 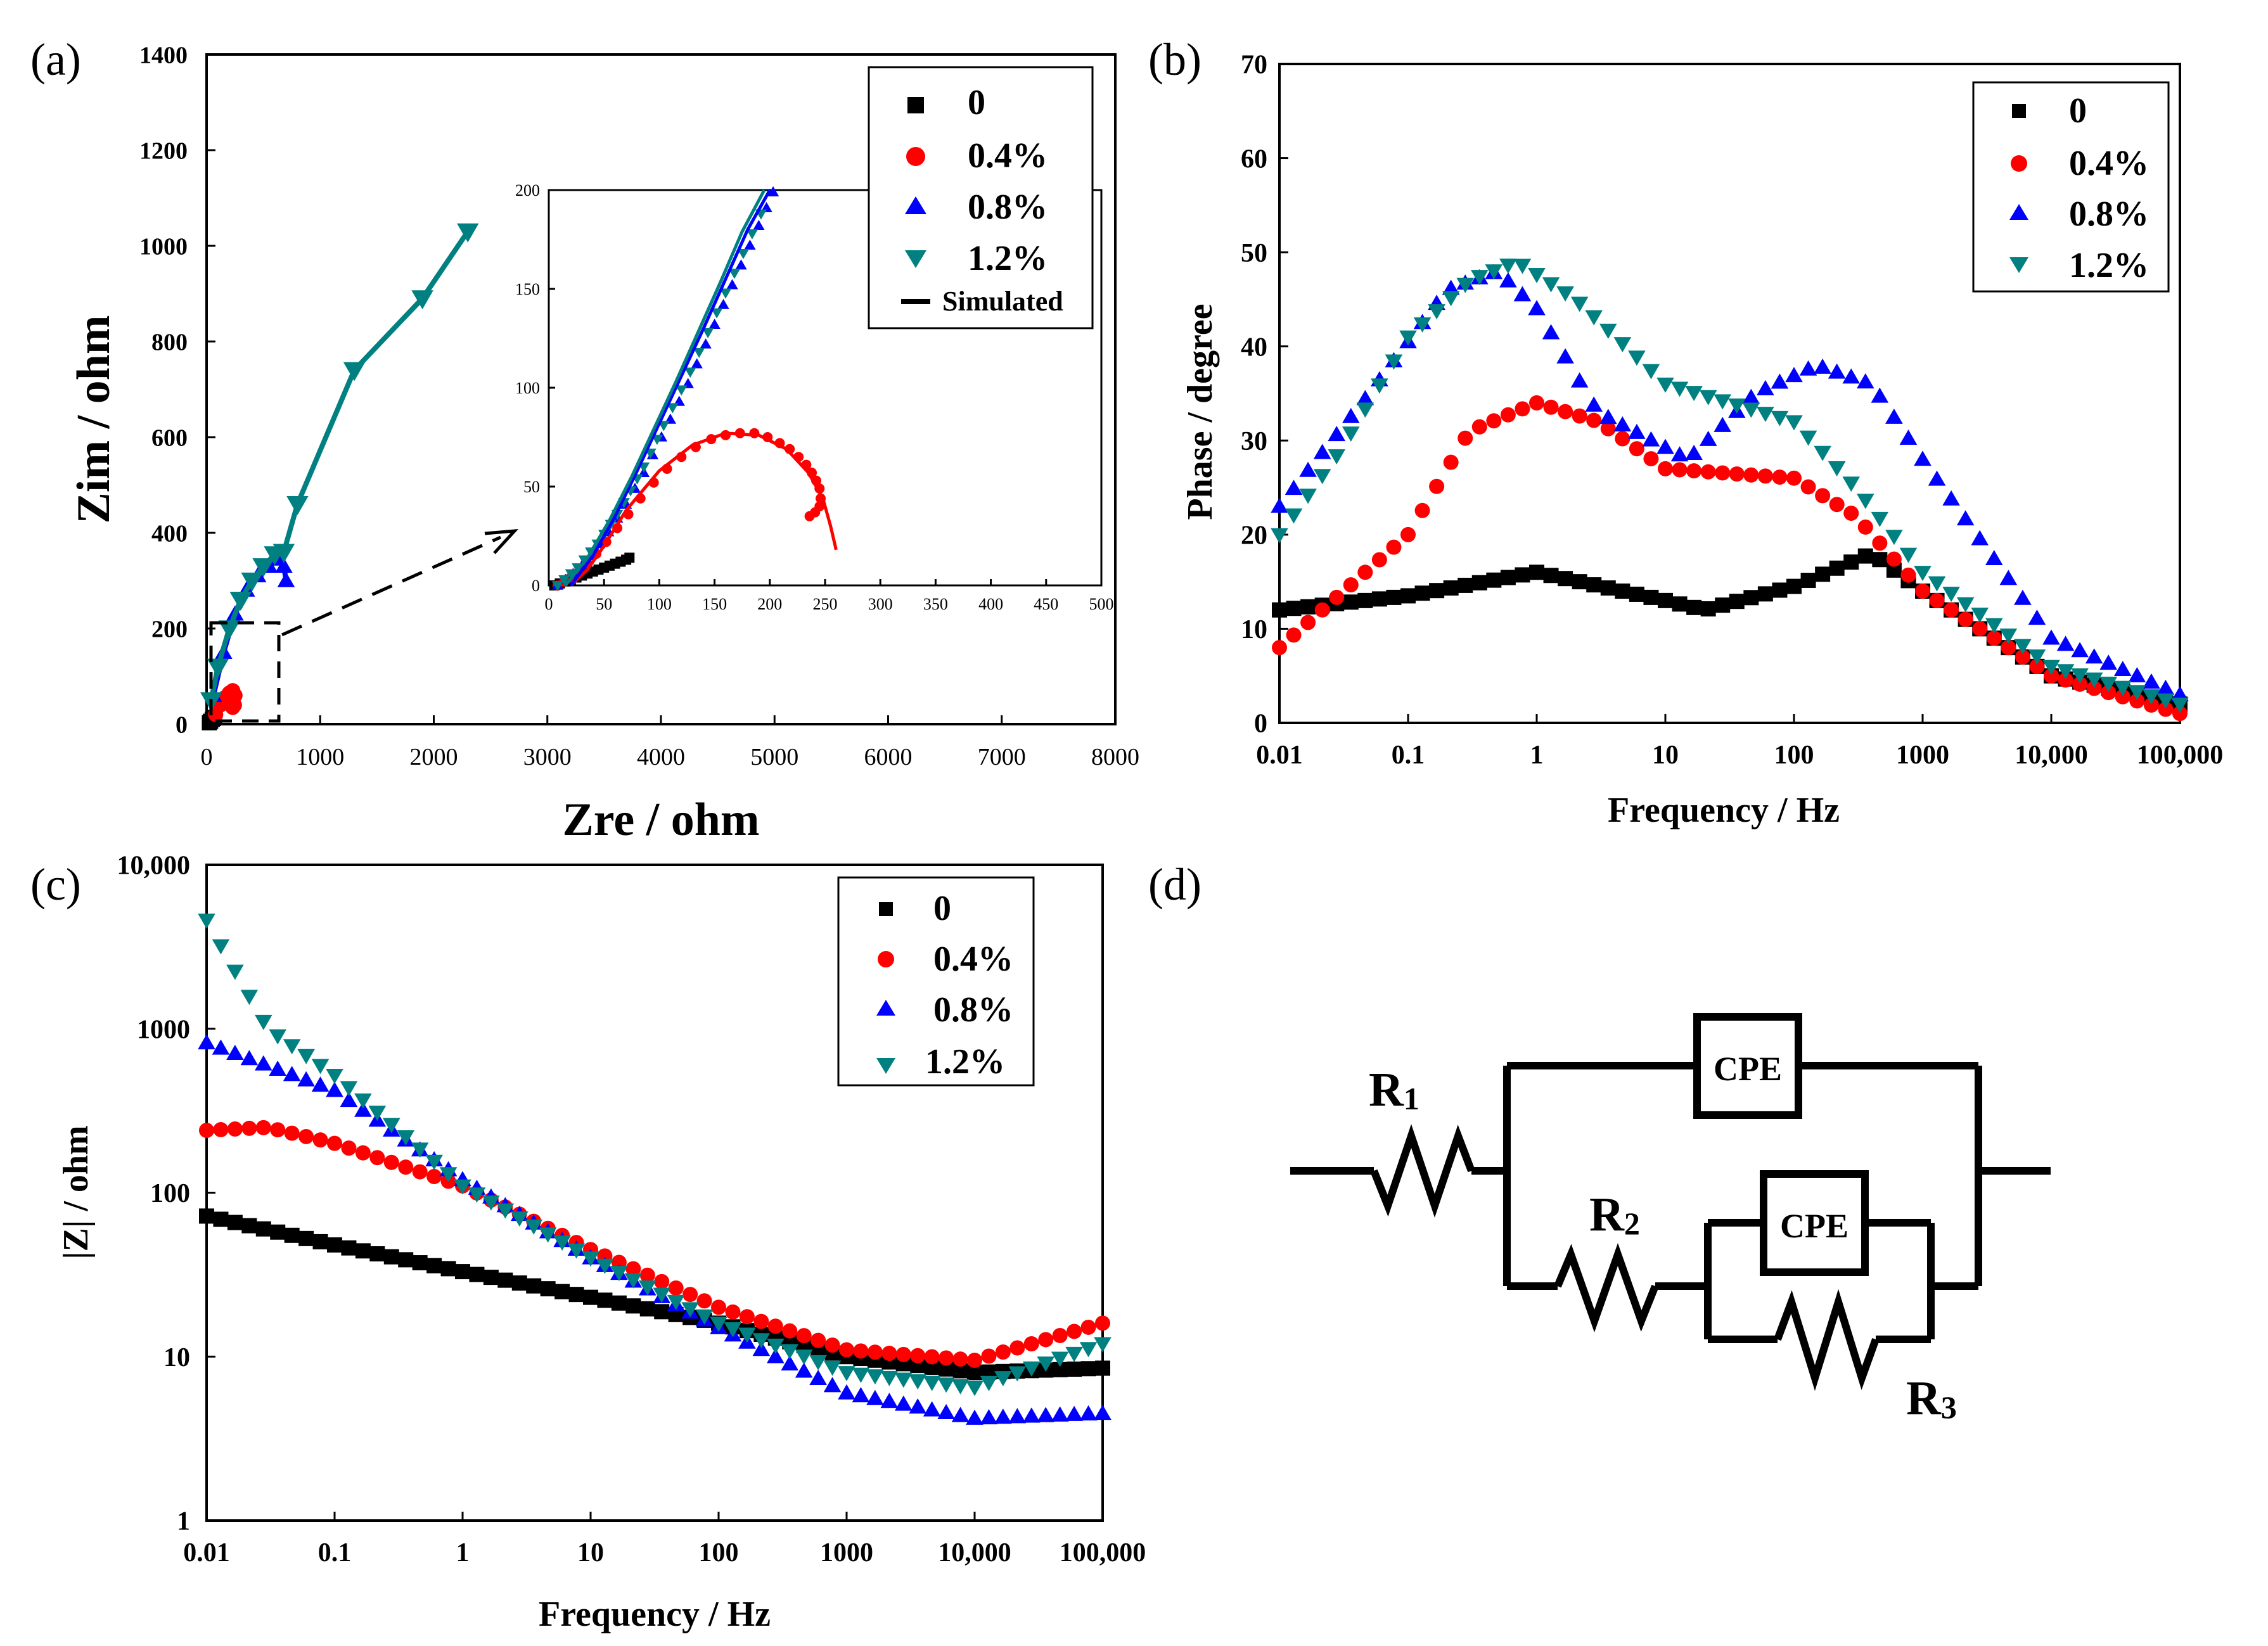 I want to click on panel-b-xticks: 0.01 0.1 1 10 100 1000 10,000 100,000, so click(x=1740, y=742).